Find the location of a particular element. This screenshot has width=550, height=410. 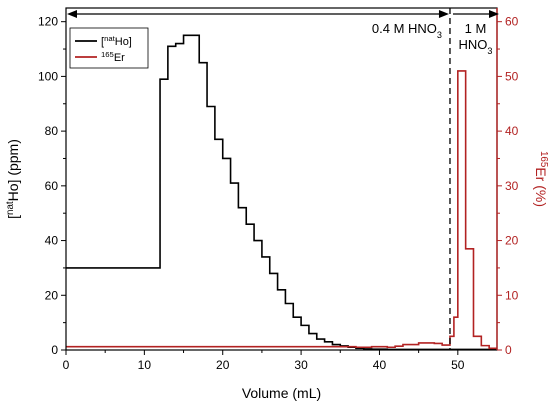

x-tick-label: 30 is located at coordinates (301, 365).